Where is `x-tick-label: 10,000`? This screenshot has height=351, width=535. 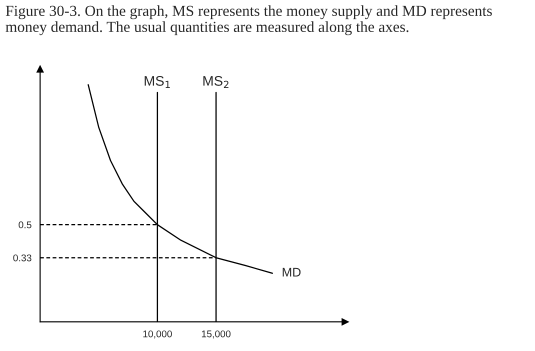 x-tick-label: 10,000 is located at coordinates (157, 334).